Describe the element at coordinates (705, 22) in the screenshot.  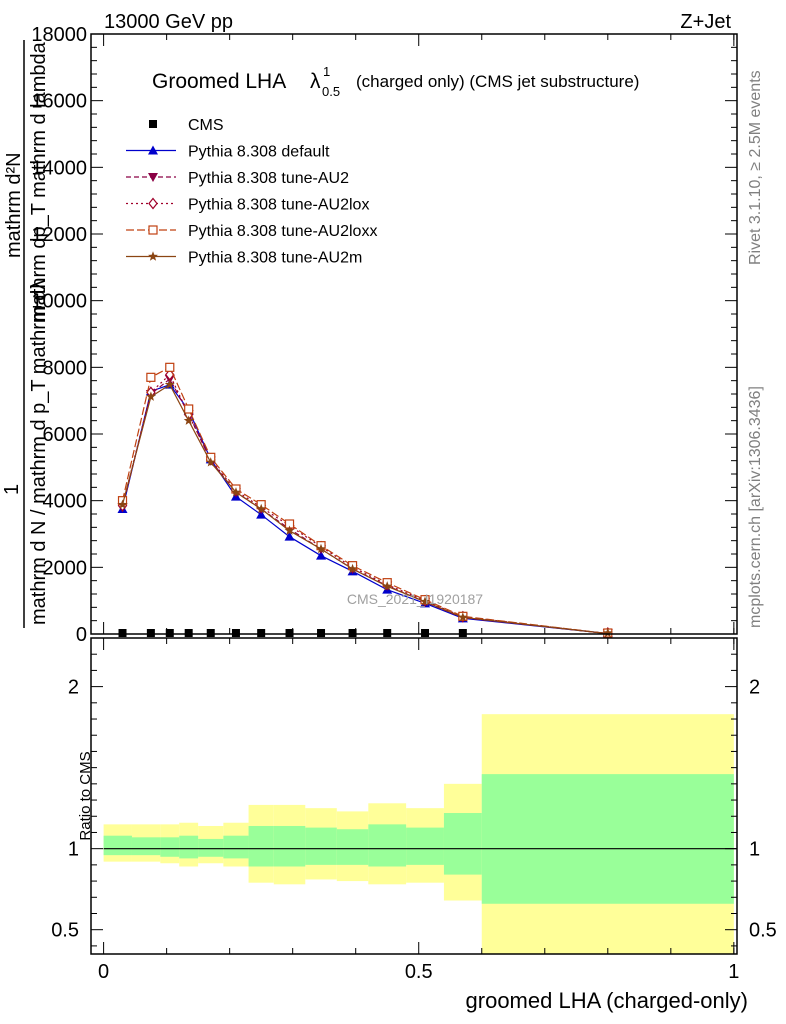
I see `process-label: Z+Jet` at that location.